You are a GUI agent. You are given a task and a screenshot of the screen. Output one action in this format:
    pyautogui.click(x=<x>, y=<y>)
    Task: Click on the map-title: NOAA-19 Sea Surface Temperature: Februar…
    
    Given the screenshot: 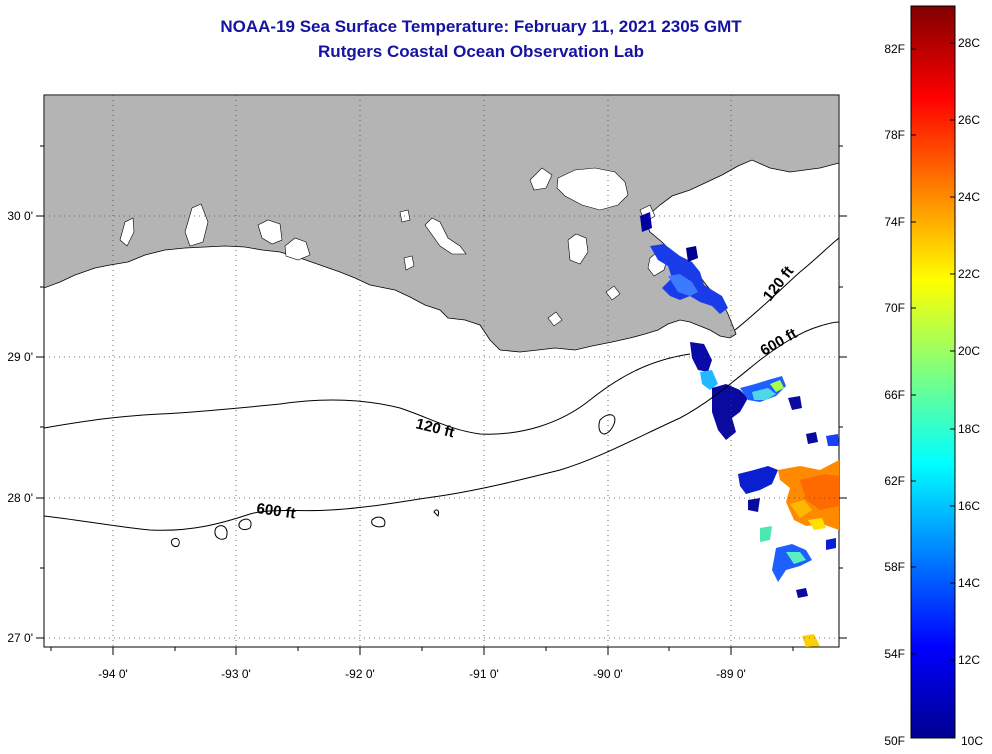 What is the action you would take?
    pyautogui.click(x=481, y=26)
    